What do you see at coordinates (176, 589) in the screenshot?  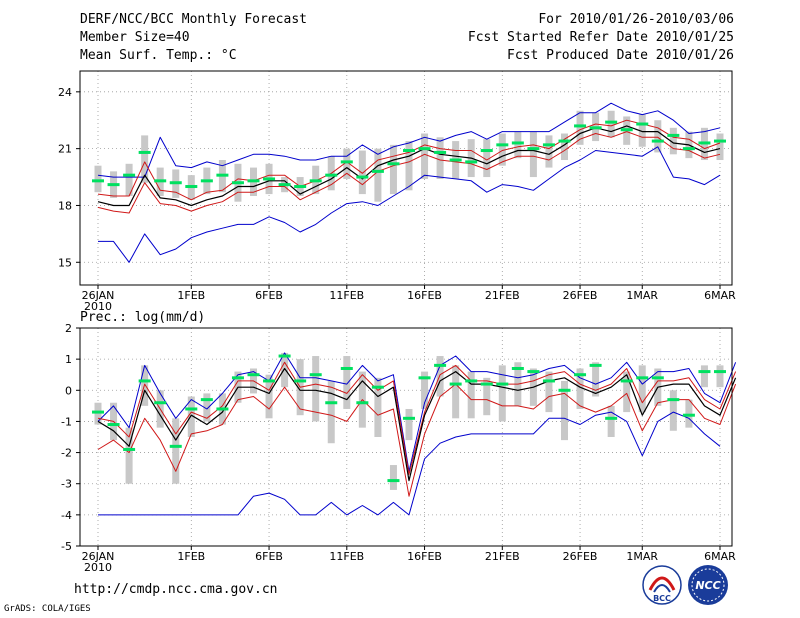 I see `footer-url: http://cmdp.ncc.cma.gov.cn` at bounding box center [176, 589].